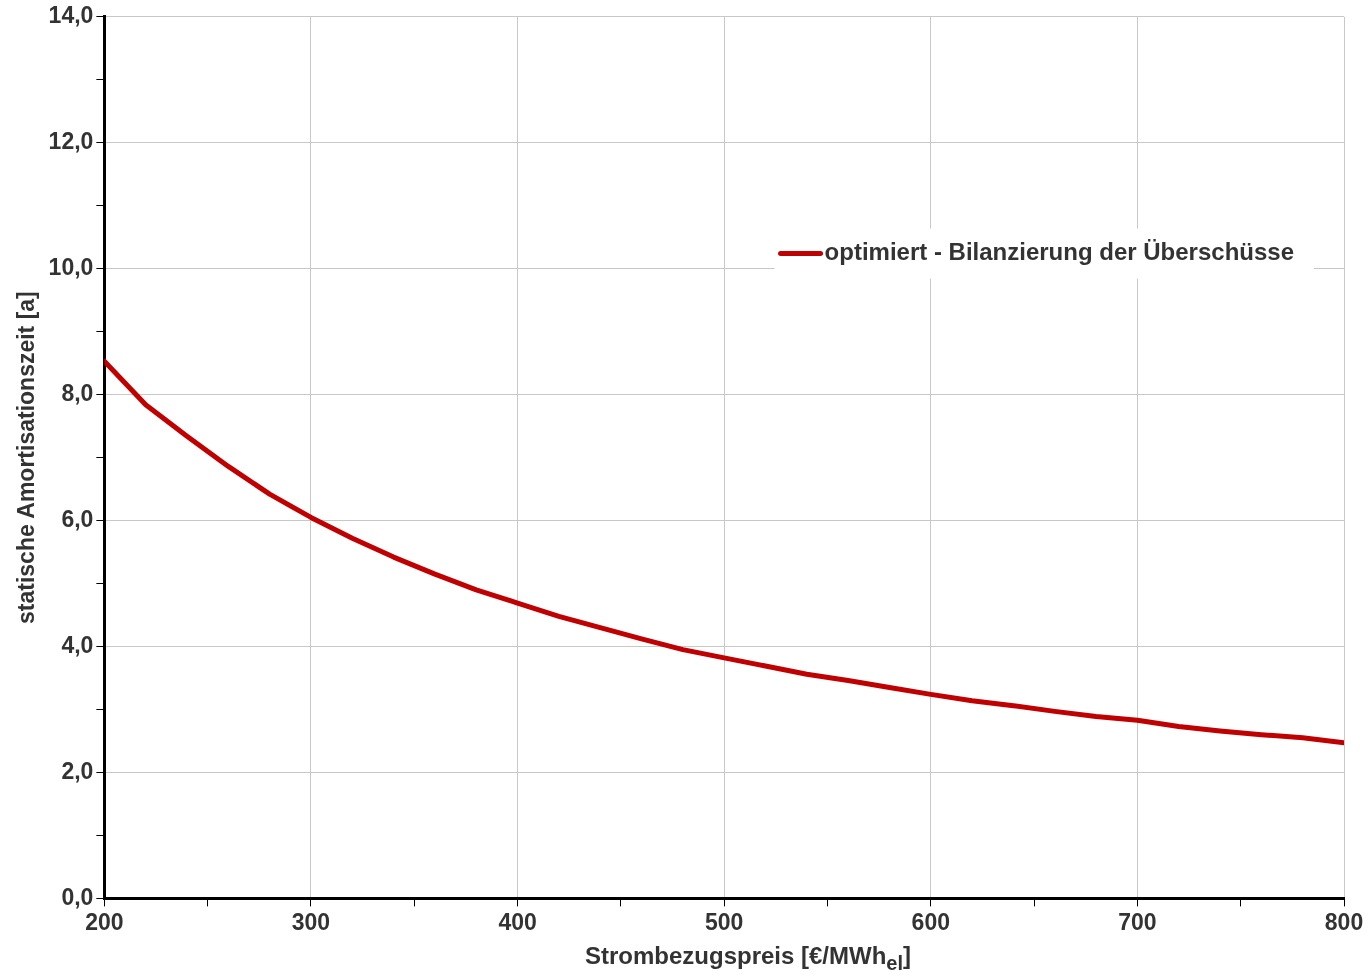  I want to click on y-tick-label: 10,0, so click(71, 267).